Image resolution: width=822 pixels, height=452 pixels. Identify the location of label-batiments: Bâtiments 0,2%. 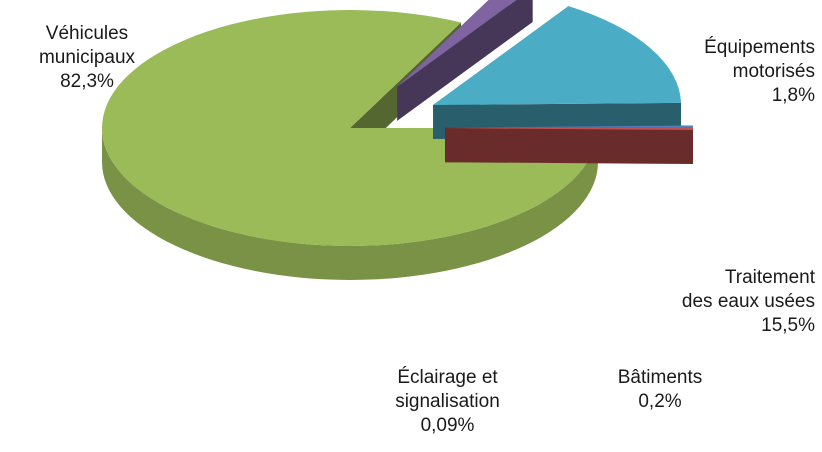
(660, 390).